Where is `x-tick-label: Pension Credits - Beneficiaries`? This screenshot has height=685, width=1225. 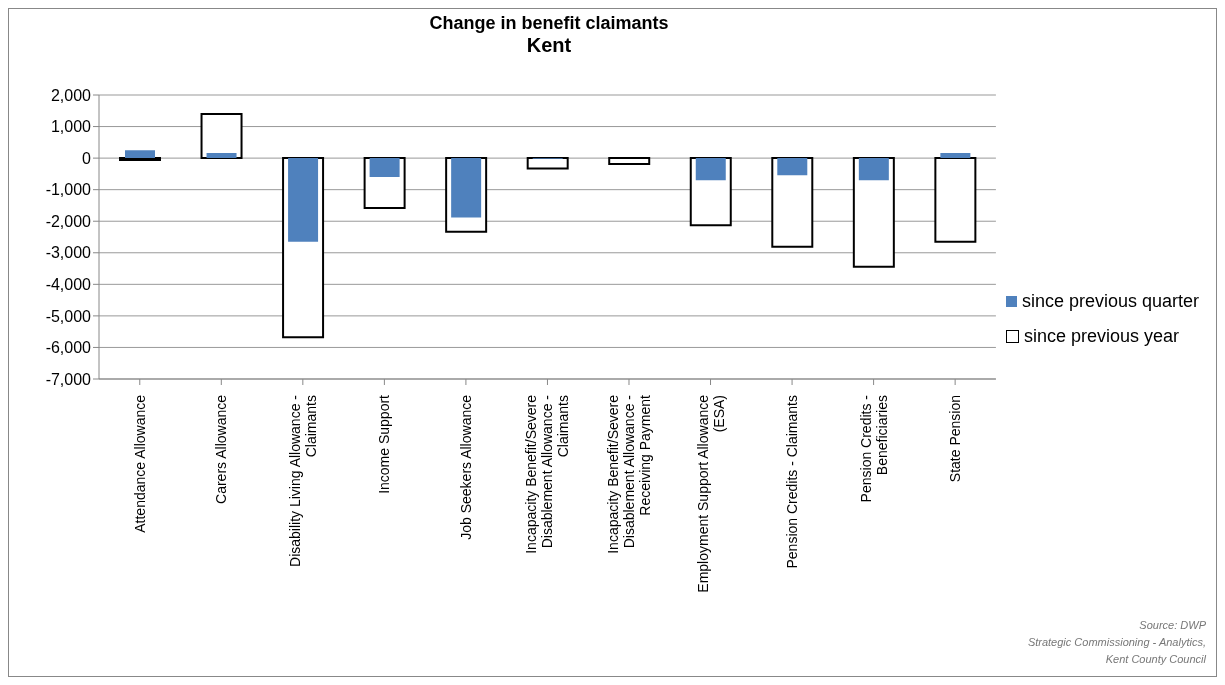 x-tick-label: Pension Credits - Beneficiaries is located at coordinates (873, 448).